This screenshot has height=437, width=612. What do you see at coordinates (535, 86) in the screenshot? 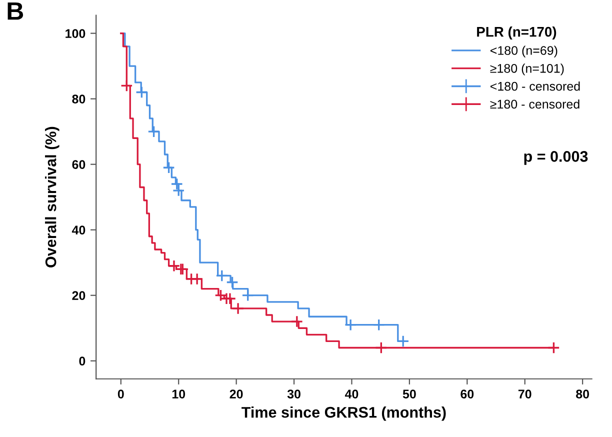
I see `legend-label: <180 - censored` at bounding box center [535, 86].